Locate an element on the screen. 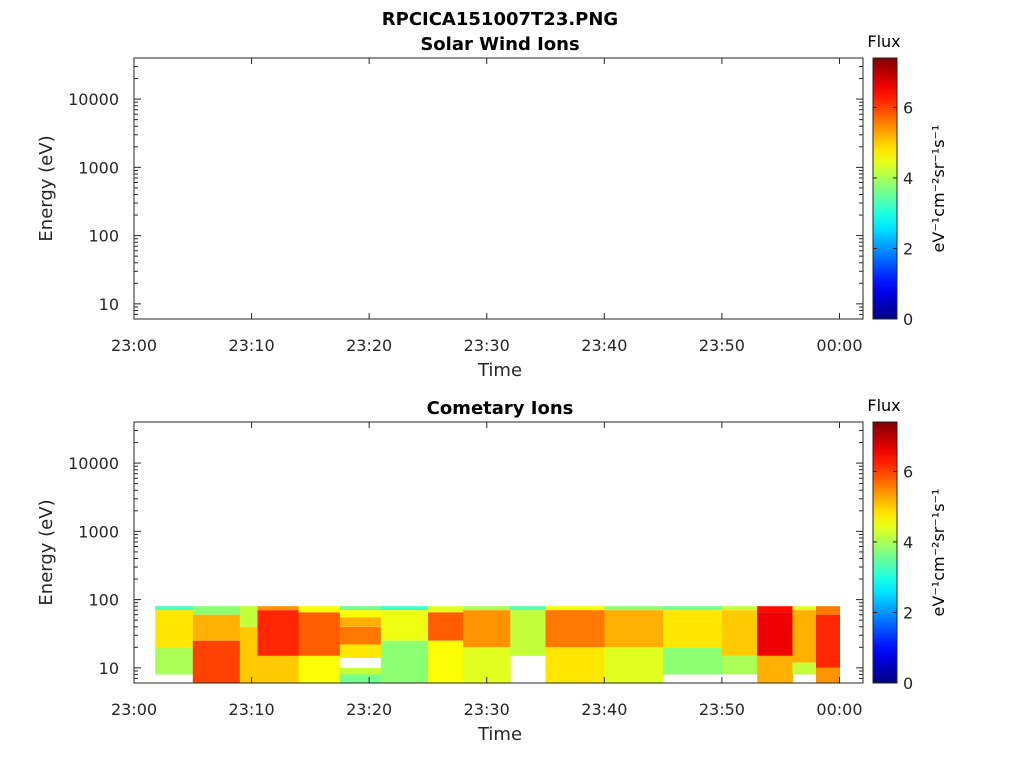 This screenshot has height=768, width=1024. heatmap is located at coordinates (497, 644).